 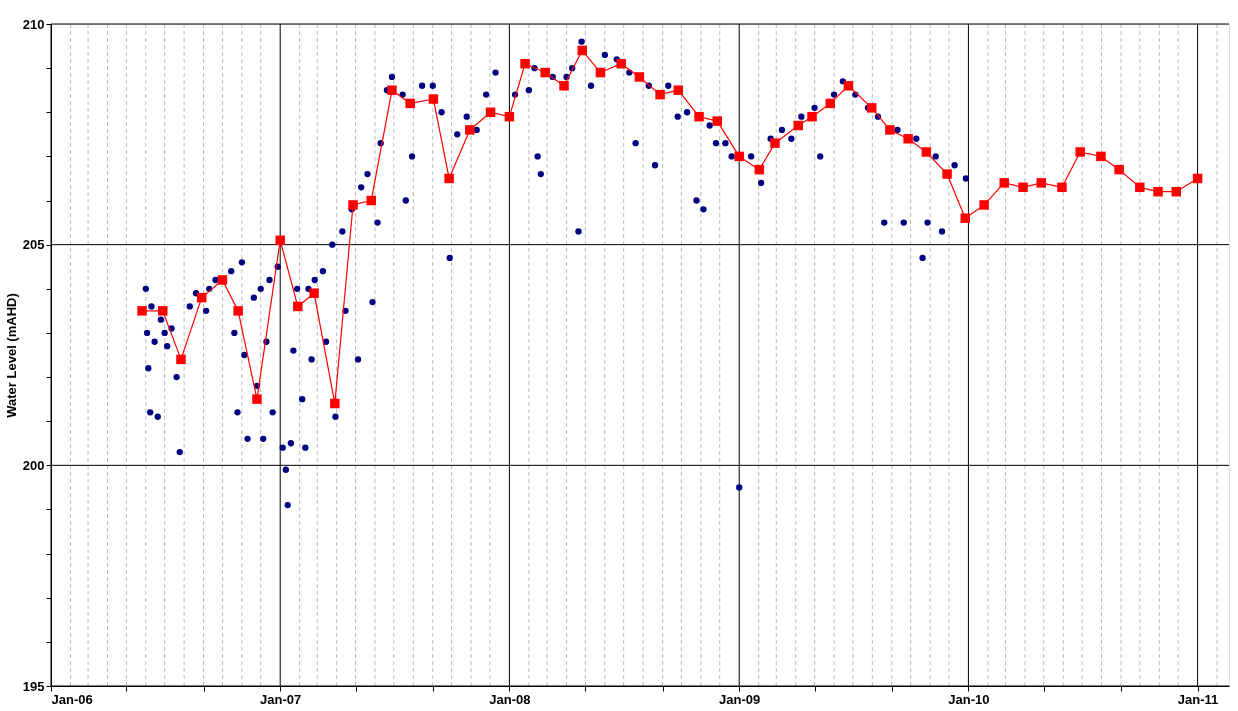 What do you see at coordinates (33, 686) in the screenshot?
I see `y-tick-label: 195` at bounding box center [33, 686].